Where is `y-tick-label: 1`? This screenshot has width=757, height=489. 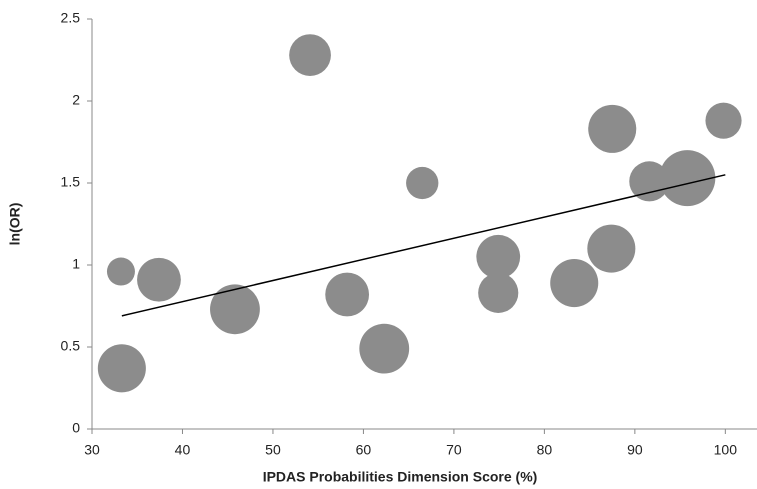
y-tick-label: 1 is located at coordinates (76, 264).